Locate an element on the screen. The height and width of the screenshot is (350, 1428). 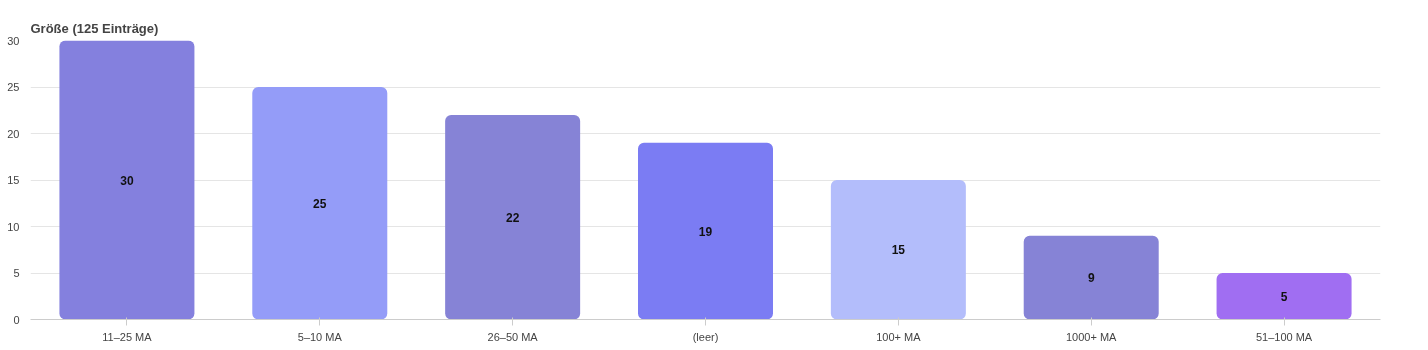
data-label: 22 is located at coordinates (512, 217).